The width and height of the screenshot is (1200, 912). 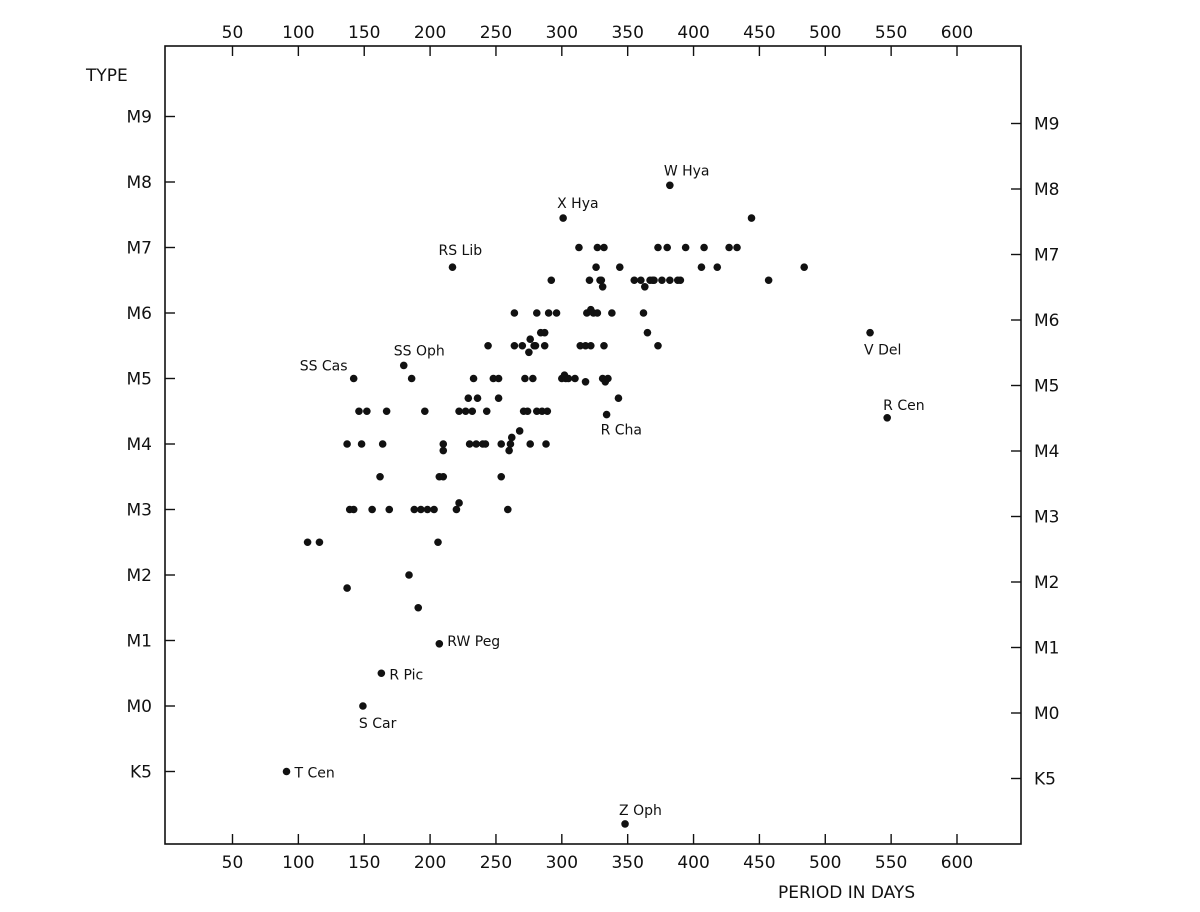 I want to click on y-tick-label-left: M8, so click(x=139, y=183).